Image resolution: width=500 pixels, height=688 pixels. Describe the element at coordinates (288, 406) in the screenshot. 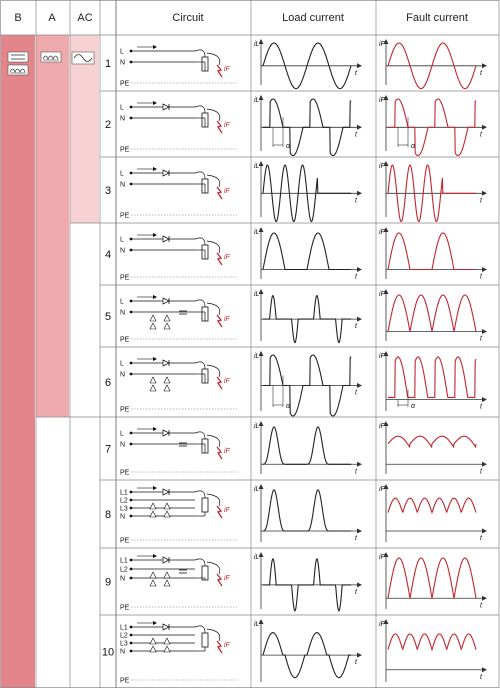

I see `load-plot-alpha-label: α` at that location.